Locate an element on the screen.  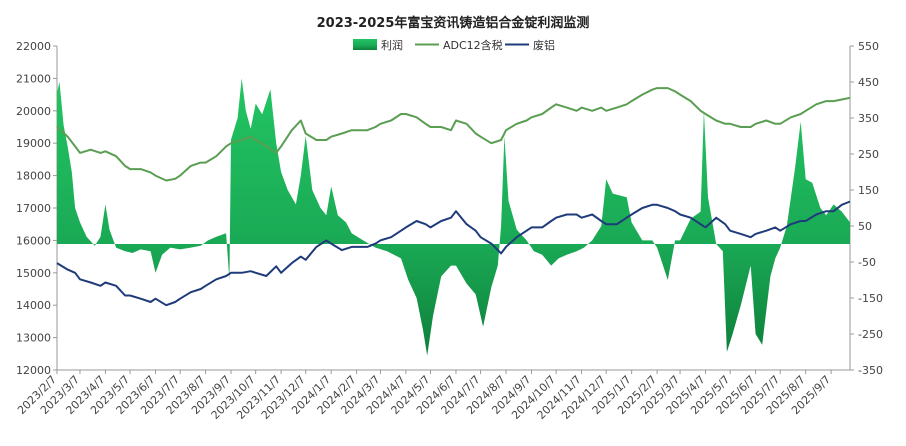
y-left-tick-label: 18000 is located at coordinates (33, 176).